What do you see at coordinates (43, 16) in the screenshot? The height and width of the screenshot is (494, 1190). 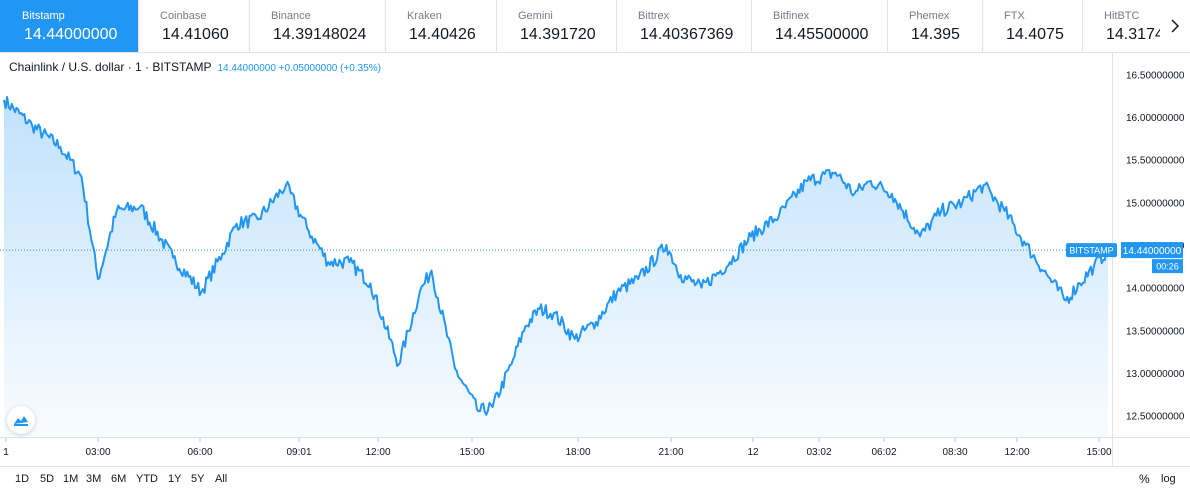 I see `ticker-exchange-name: Bitstamp` at bounding box center [43, 16].